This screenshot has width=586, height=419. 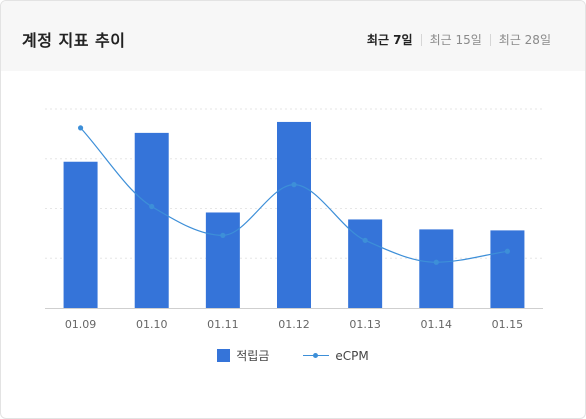 I want to click on legend-item-bar: 적립금, so click(x=243, y=355).